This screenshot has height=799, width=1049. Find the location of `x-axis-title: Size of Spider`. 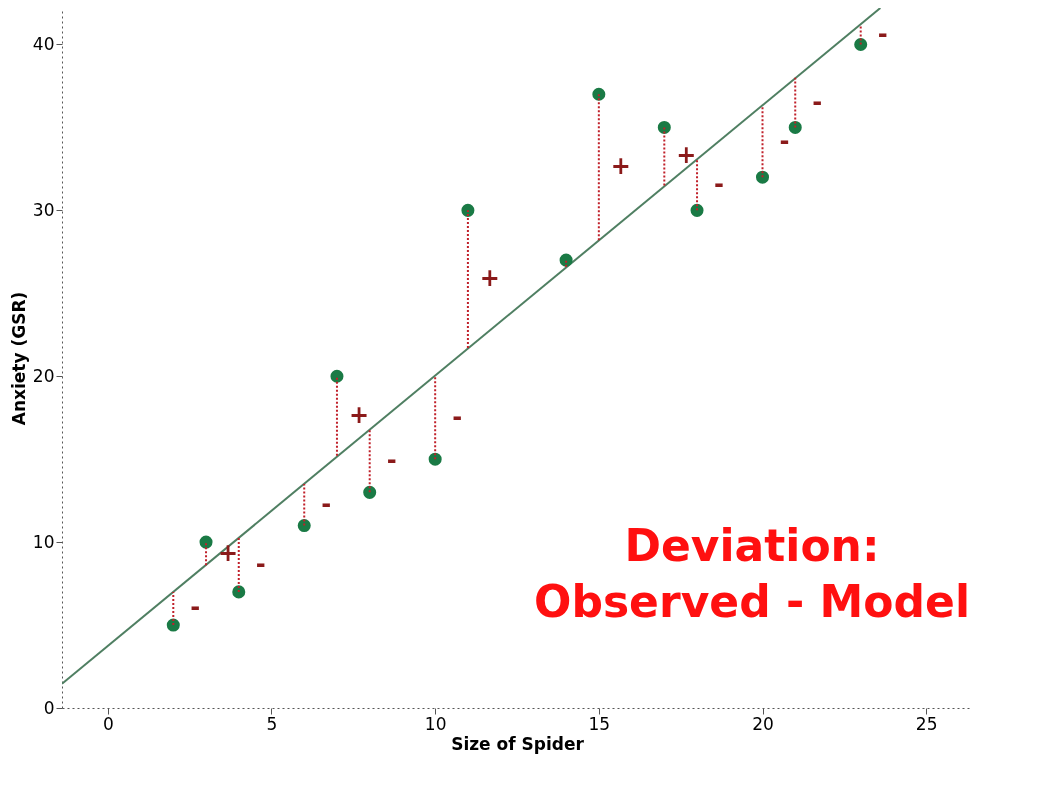

x-axis-title: Size of Spider is located at coordinates (518, 743).